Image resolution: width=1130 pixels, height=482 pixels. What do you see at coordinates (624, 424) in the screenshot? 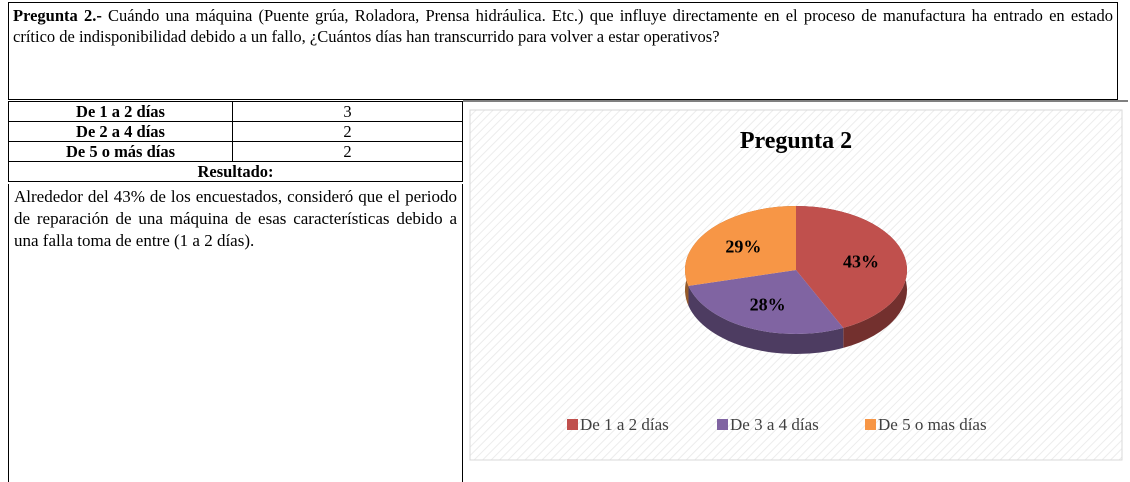
I see `legend-label: De 1 a 2 días` at bounding box center [624, 424].